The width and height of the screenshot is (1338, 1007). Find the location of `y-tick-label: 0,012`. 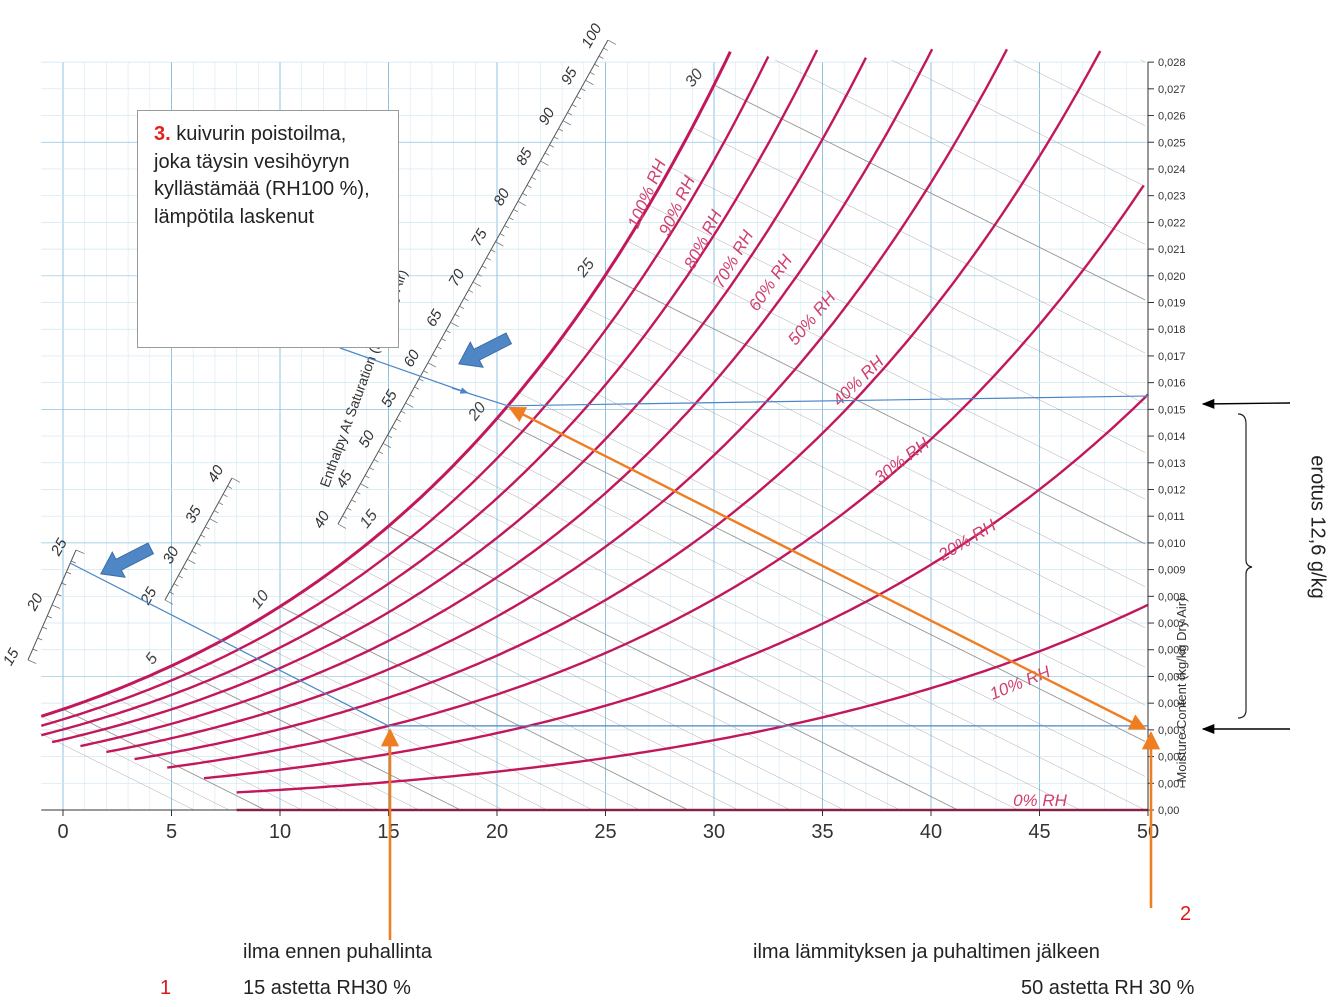

y-tick-label: 0,012 is located at coordinates (1172, 490).